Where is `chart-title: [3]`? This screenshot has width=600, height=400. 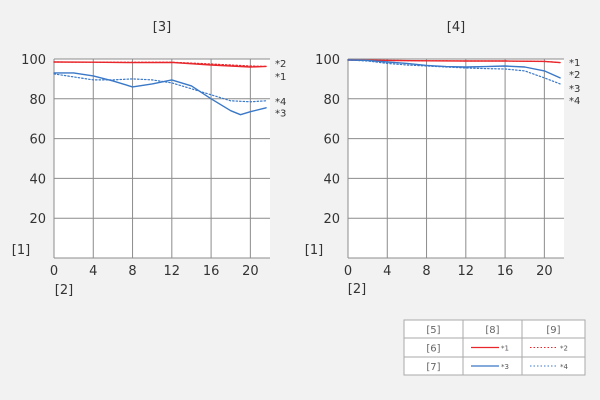
chart-title: [3] is located at coordinates (162, 27).